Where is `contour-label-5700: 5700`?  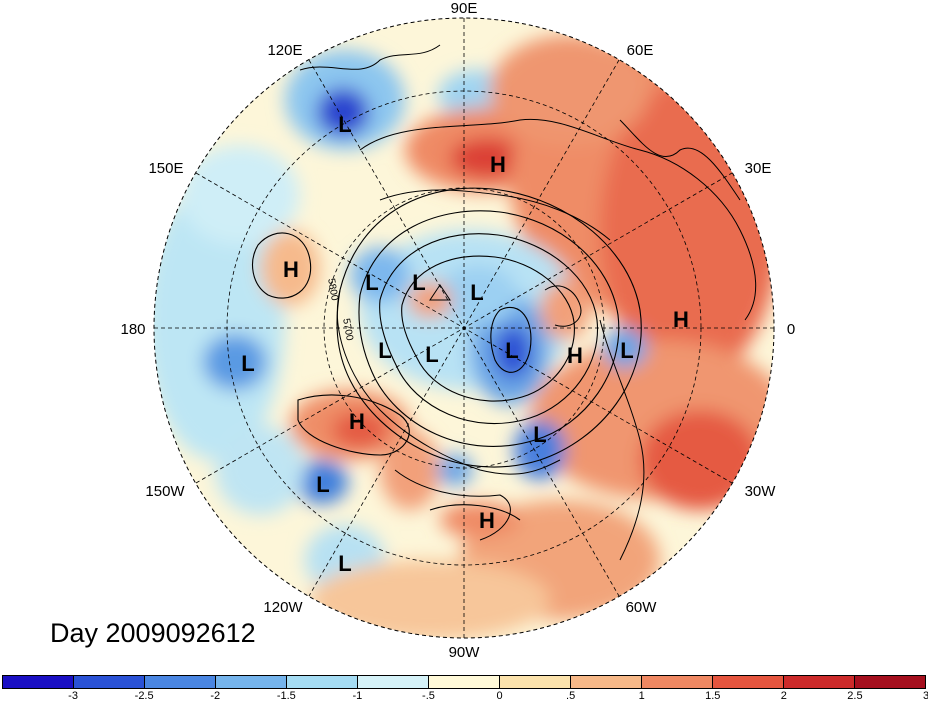 contour-label-5700: 5700 is located at coordinates (347, 330).